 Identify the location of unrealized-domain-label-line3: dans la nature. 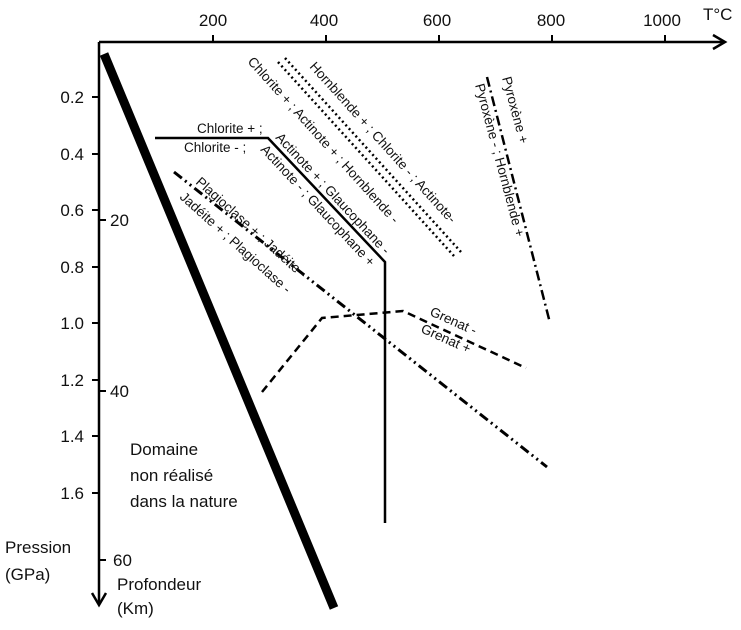
(184, 501).